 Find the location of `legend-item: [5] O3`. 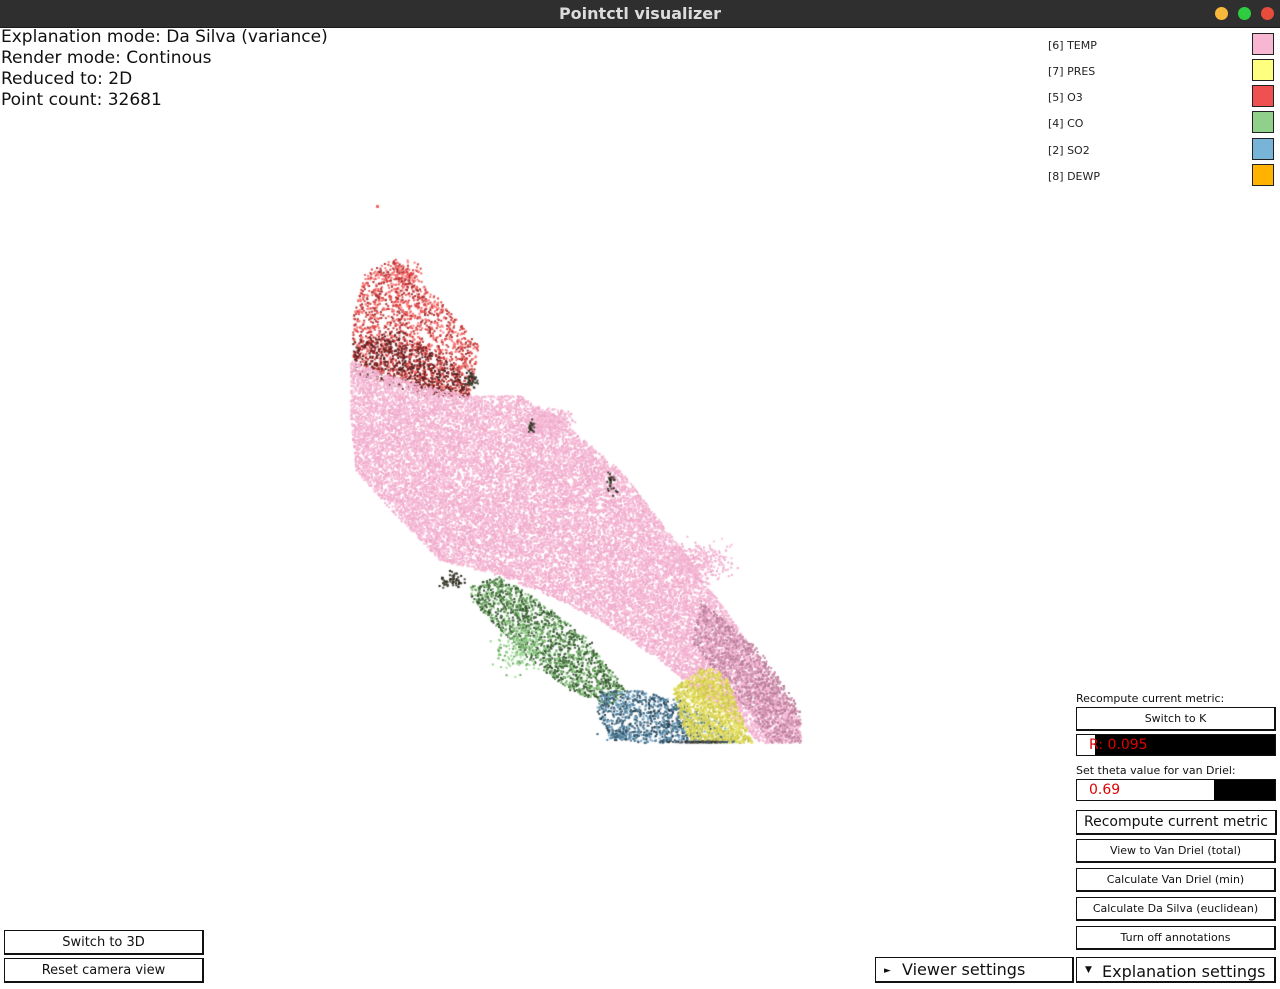

legend-item: [5] O3 is located at coordinates (1161, 97).